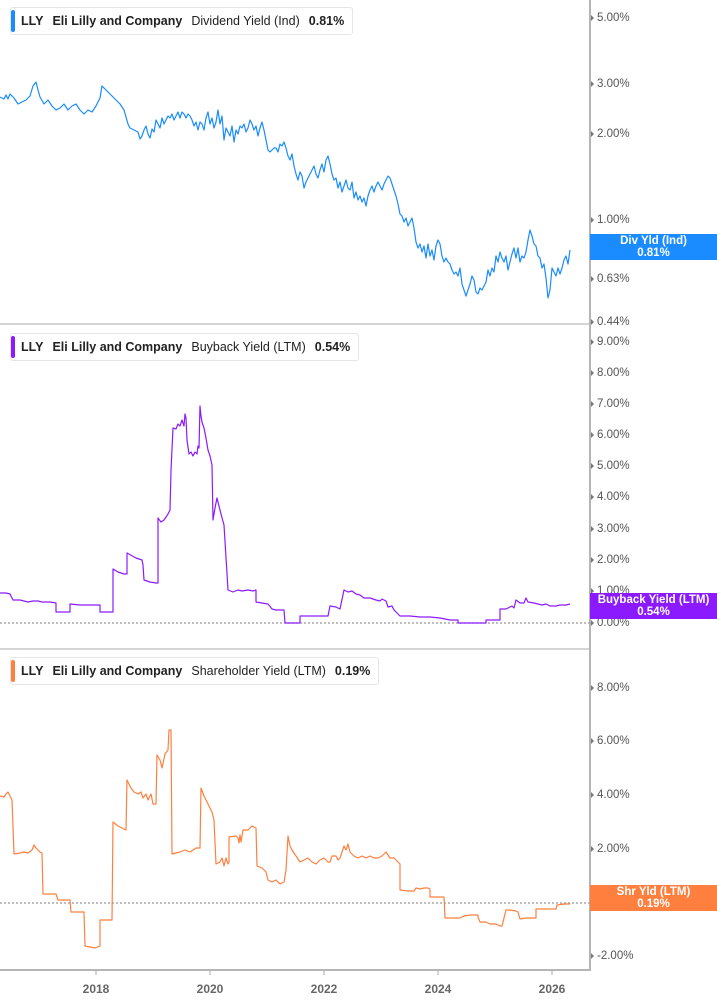 Image resolution: width=717 pixels, height=1005 pixels. What do you see at coordinates (653, 241) in the screenshot?
I see `badge-label: Div Yld (Ind)` at bounding box center [653, 241].